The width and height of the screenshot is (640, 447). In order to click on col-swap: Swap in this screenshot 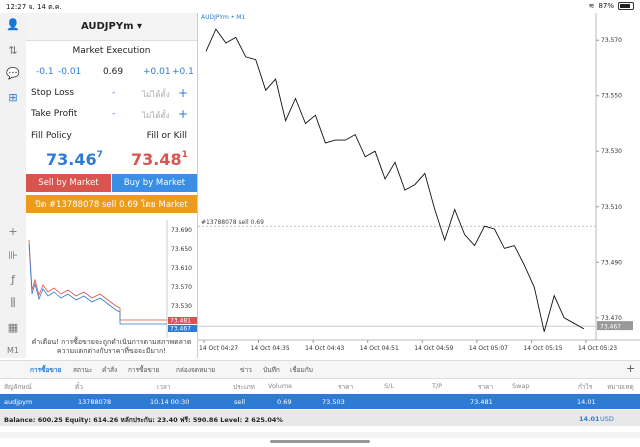, I will do `click(521, 386)`.